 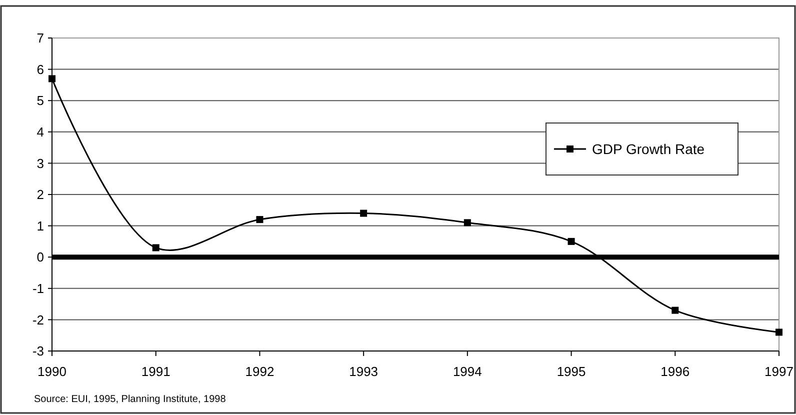 What do you see at coordinates (363, 371) in the screenshot?
I see `x-tick-label: 1993` at bounding box center [363, 371].